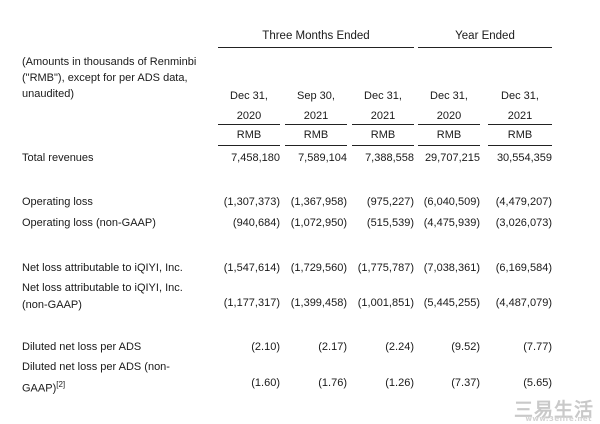 The image size is (600, 424). I want to click on column-header-4: Dec 31, 2020, so click(449, 106).